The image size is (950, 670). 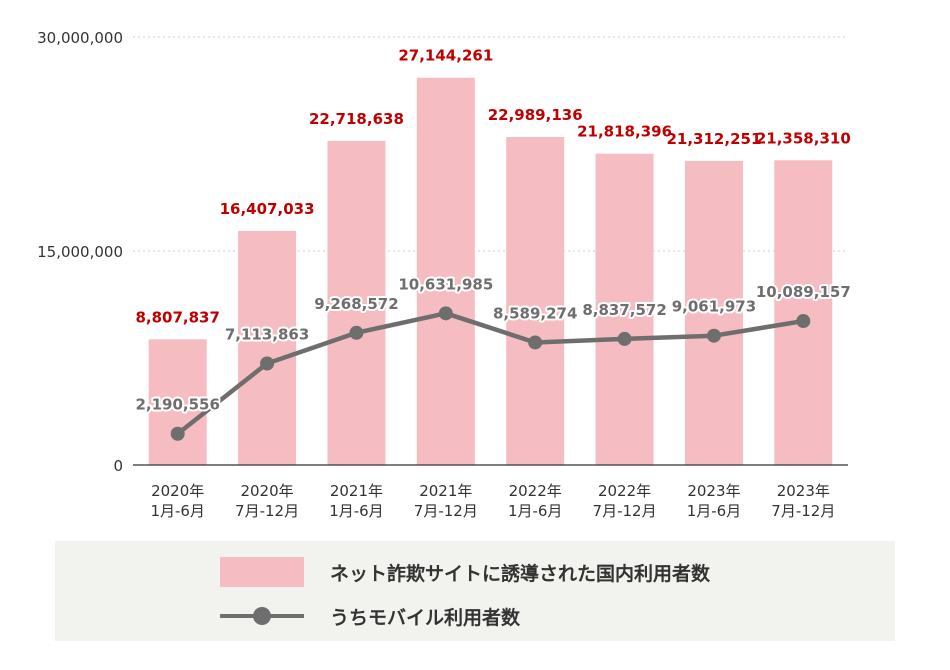 I want to click on y-tick-label: 30,000,000, so click(x=80, y=38).